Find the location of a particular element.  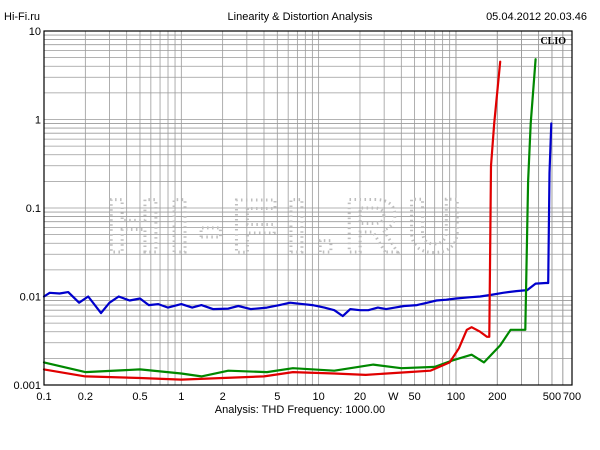

x-axis-label: W is located at coordinates (393, 397).